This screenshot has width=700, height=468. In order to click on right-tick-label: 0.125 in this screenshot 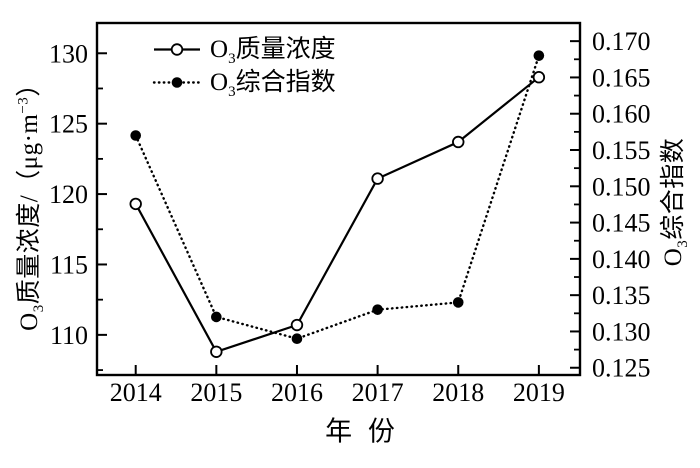, I will do `click(621, 368)`.